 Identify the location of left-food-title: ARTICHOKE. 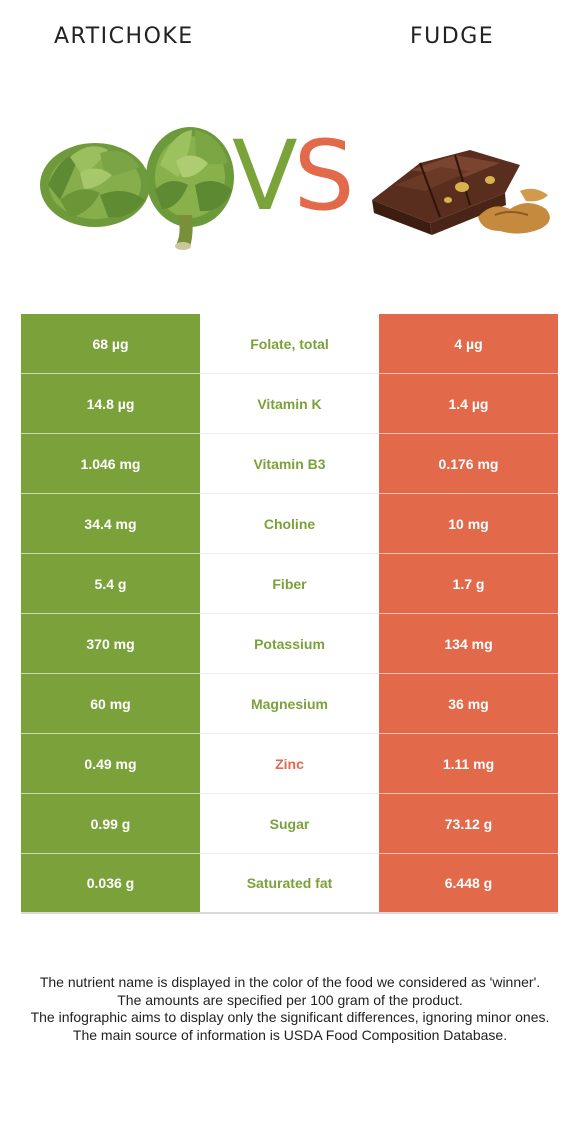
(124, 36).